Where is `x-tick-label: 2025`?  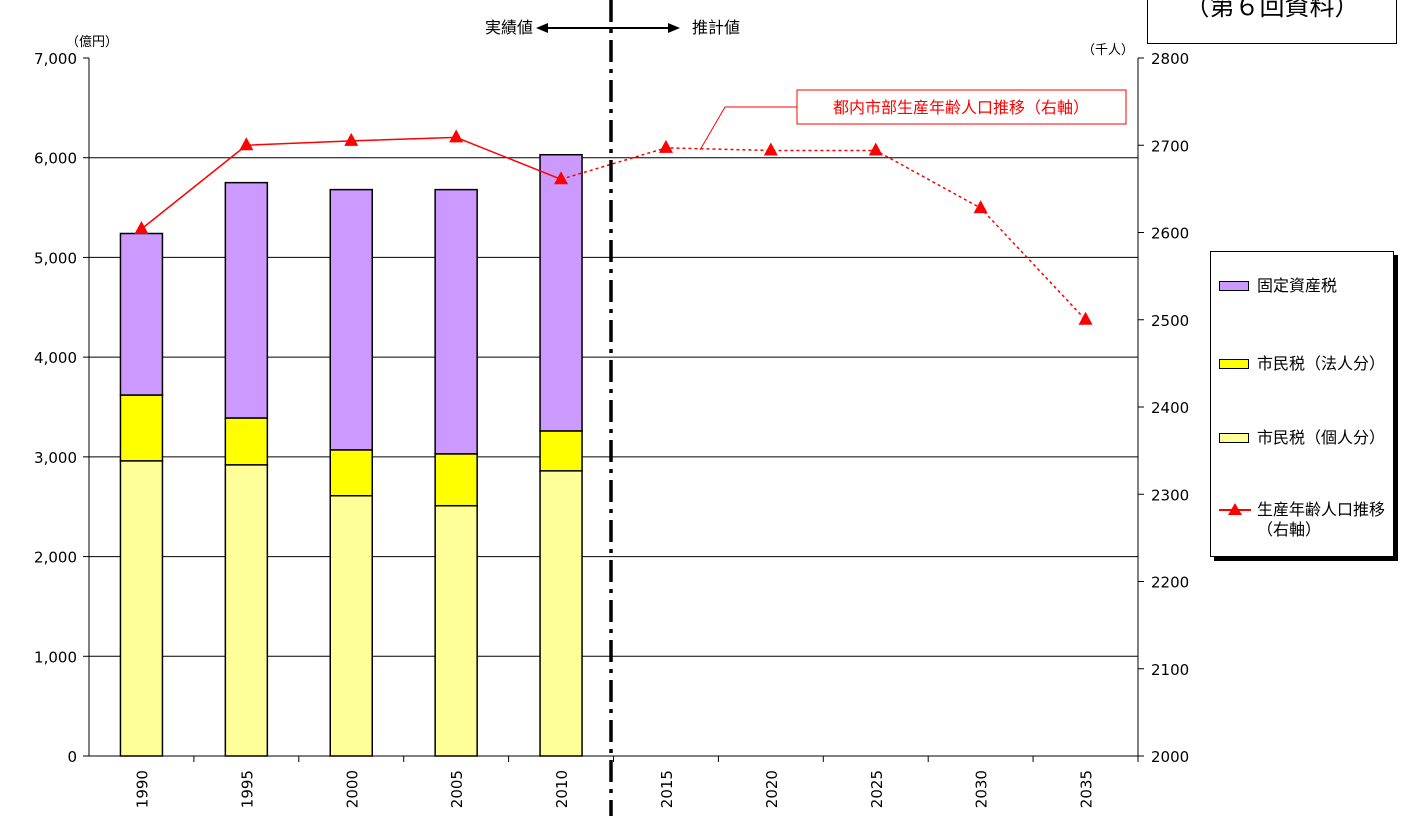 x-tick-label: 2025 is located at coordinates (877, 789).